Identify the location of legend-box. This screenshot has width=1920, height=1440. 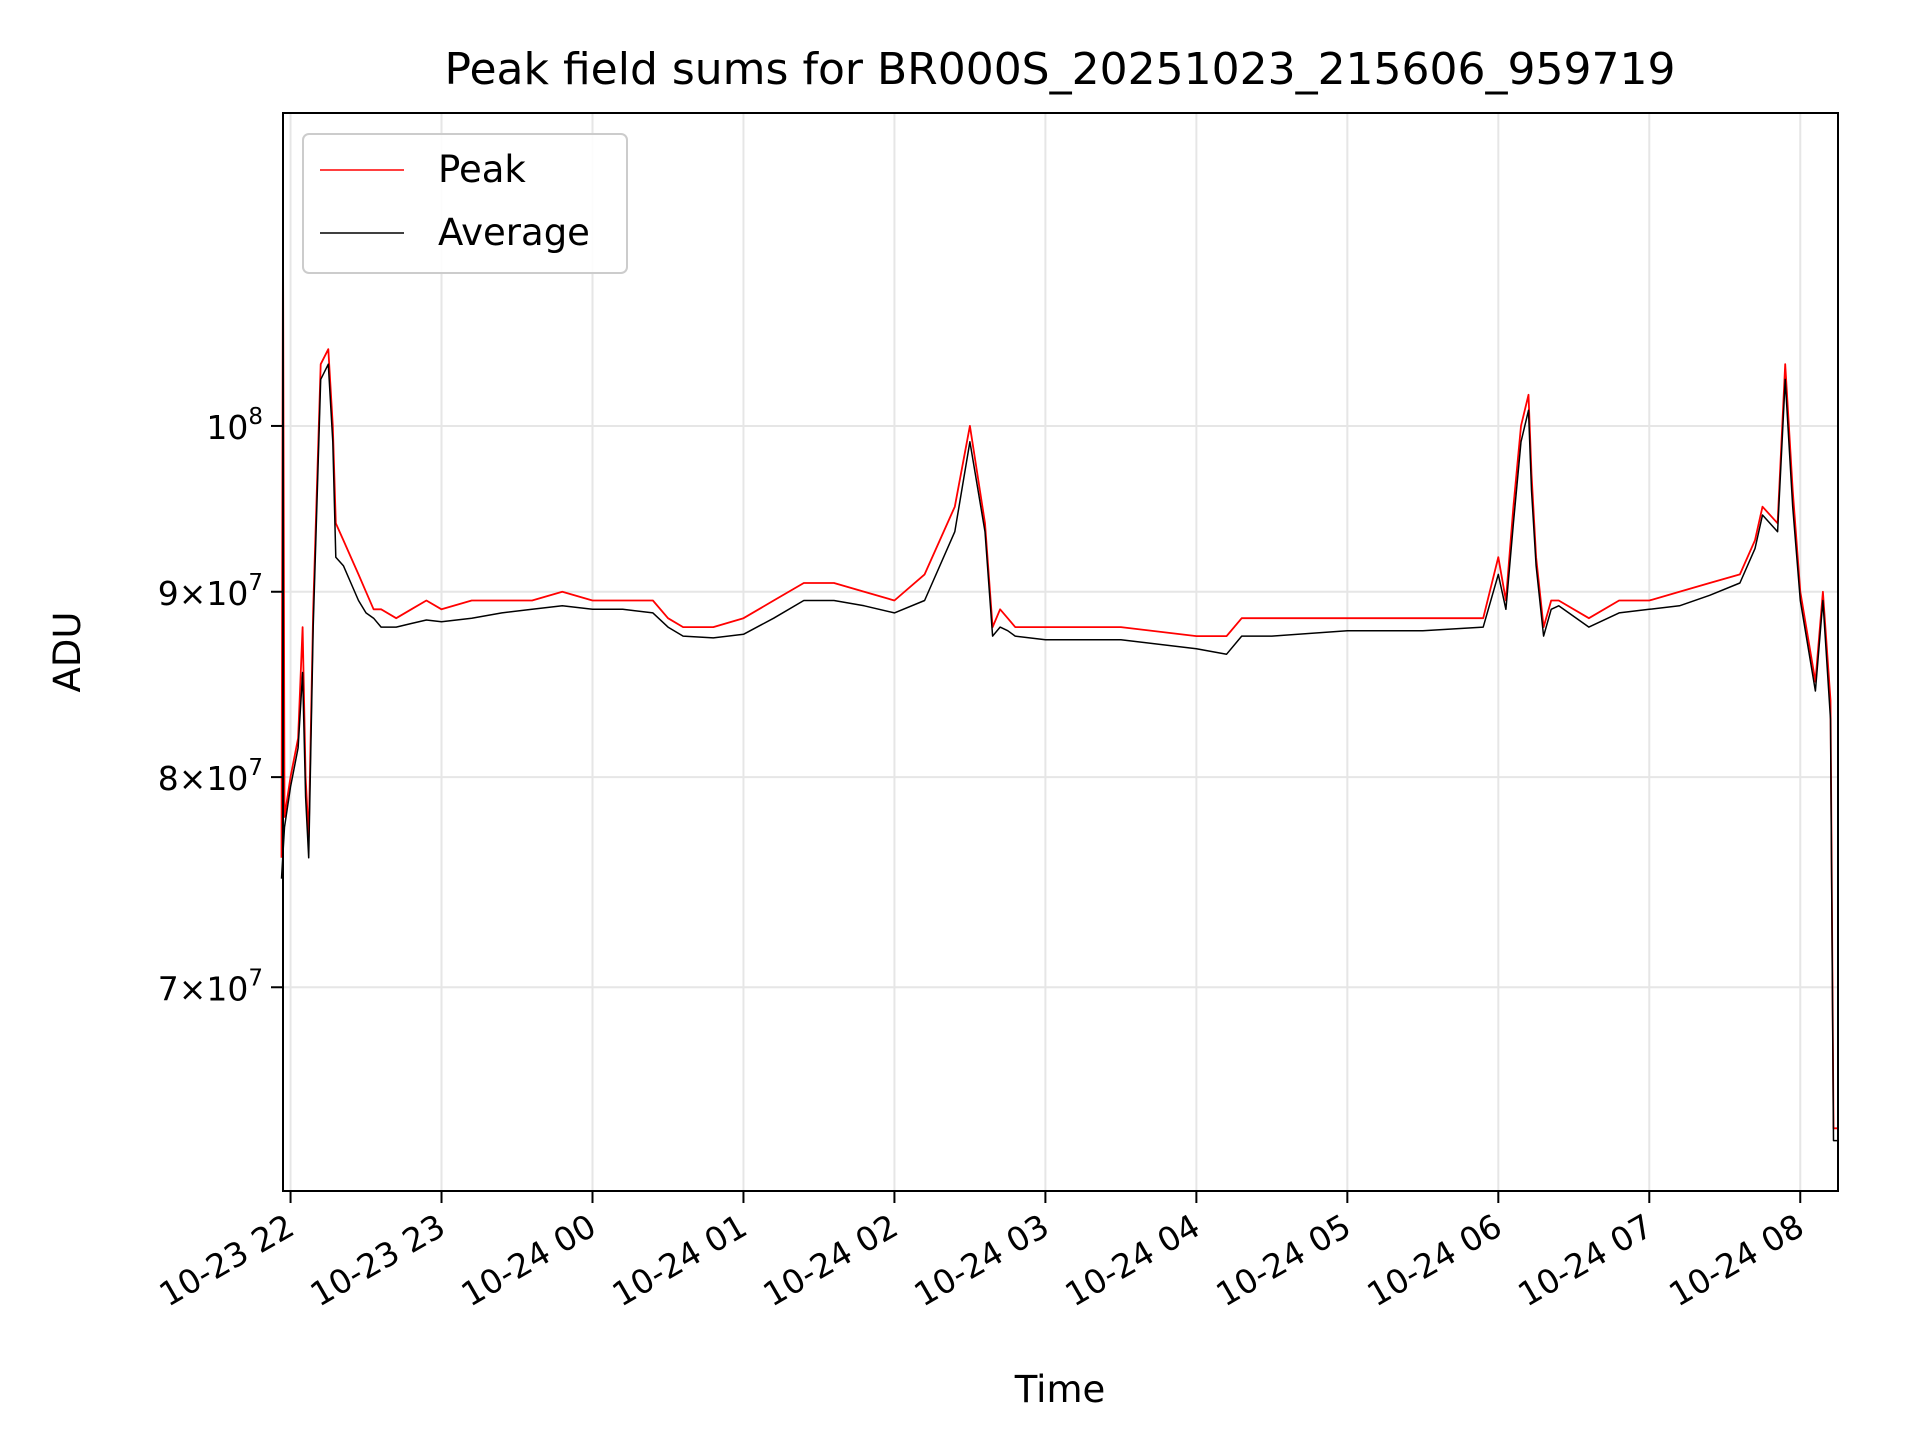
(465, 203).